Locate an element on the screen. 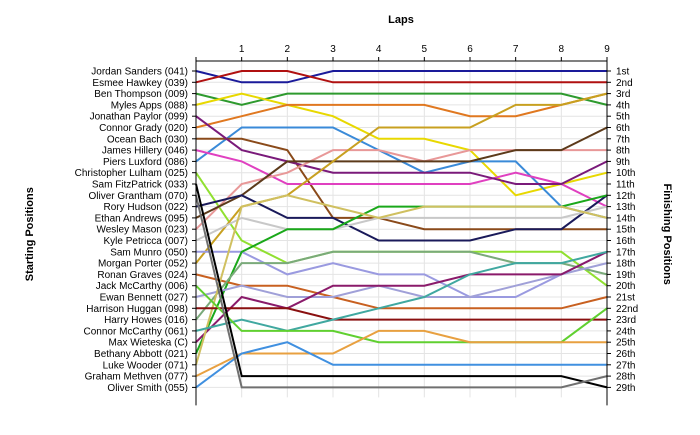 The height and width of the screenshot is (435, 700). starting-position-label: Jonathan Paylor (099) is located at coordinates (139, 117).